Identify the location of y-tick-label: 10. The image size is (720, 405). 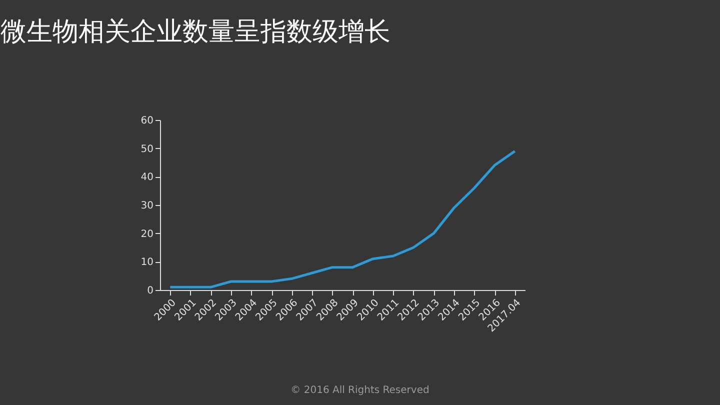
(147, 262).